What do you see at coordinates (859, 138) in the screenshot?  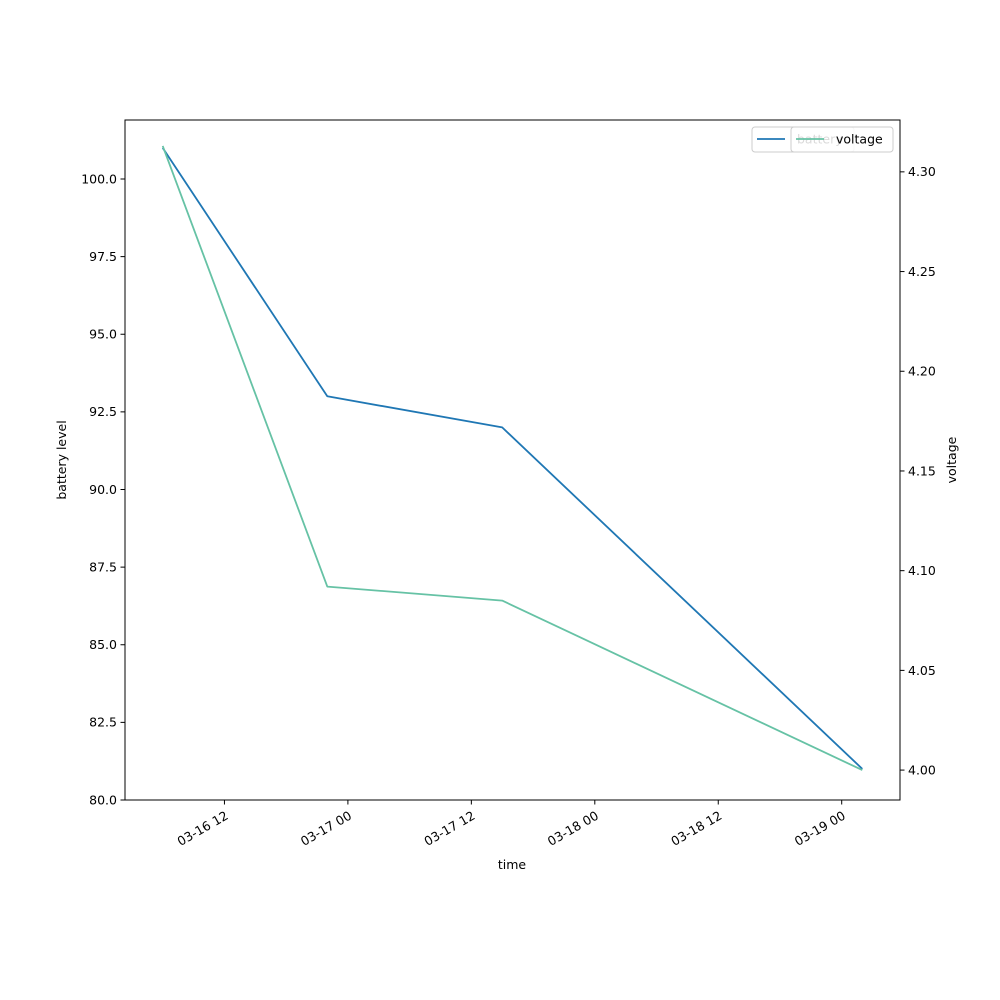 I see `legend-label: voltage` at bounding box center [859, 138].